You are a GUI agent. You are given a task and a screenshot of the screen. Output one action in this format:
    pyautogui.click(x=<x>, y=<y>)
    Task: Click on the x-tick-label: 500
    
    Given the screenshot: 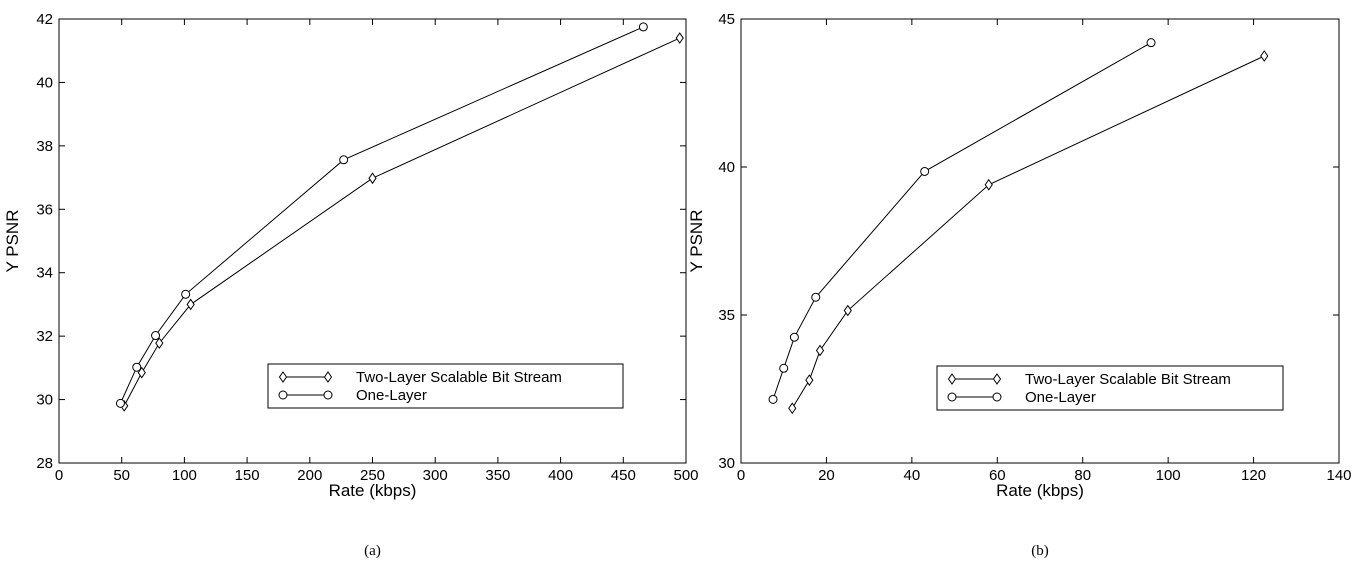 What is the action you would take?
    pyautogui.click(x=685, y=475)
    